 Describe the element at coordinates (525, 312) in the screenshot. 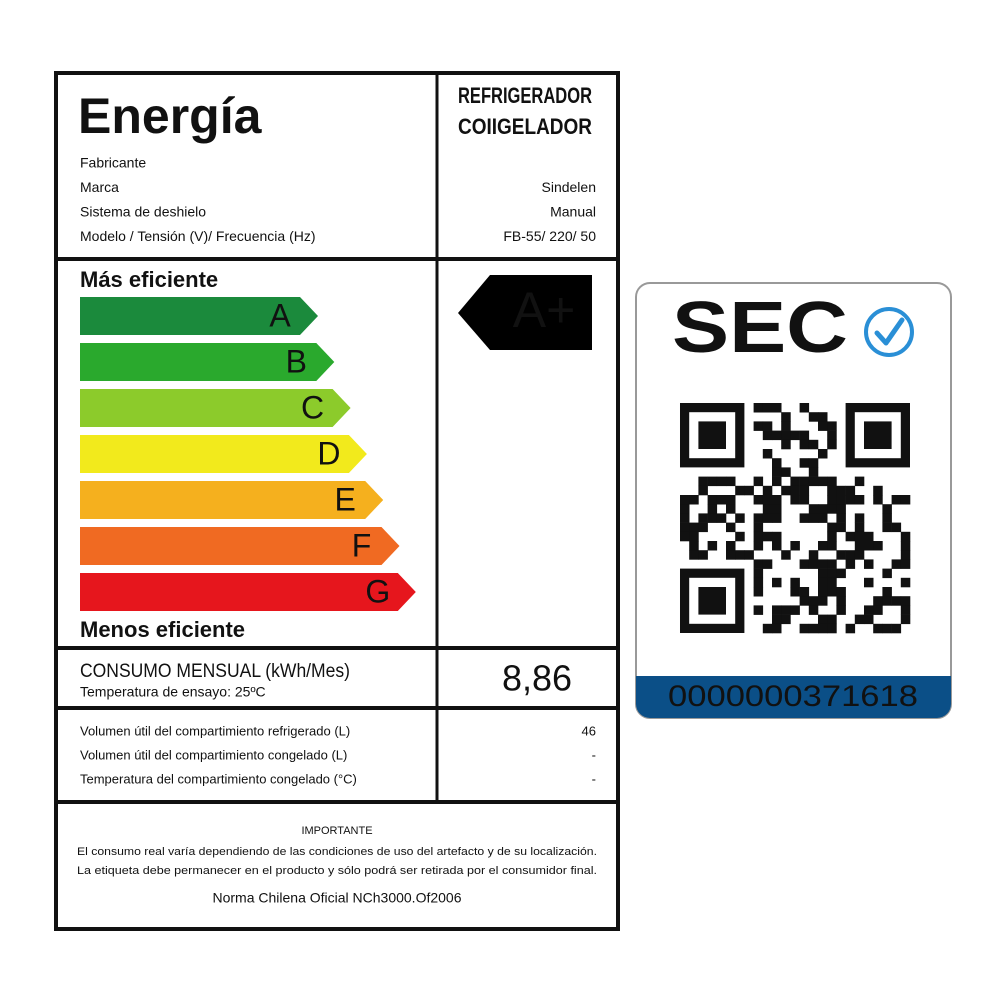

I see `rating-arrow` at that location.